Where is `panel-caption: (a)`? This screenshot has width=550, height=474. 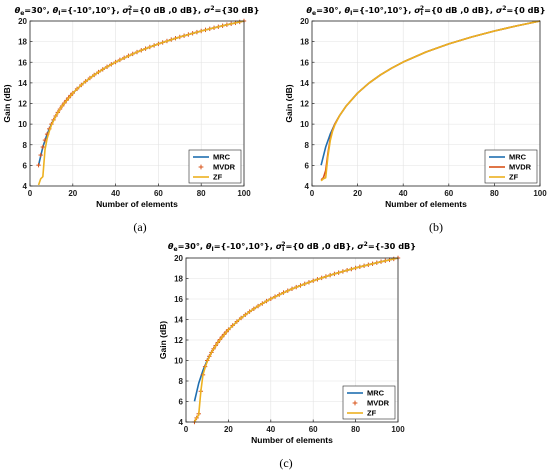 panel-caption: (a) is located at coordinates (139, 227).